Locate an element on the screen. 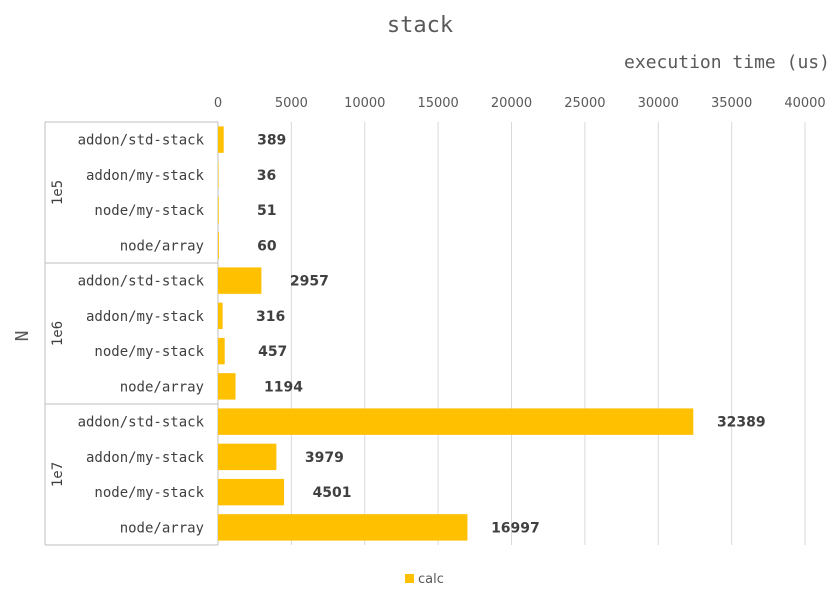  data-label: 51 is located at coordinates (266, 211).